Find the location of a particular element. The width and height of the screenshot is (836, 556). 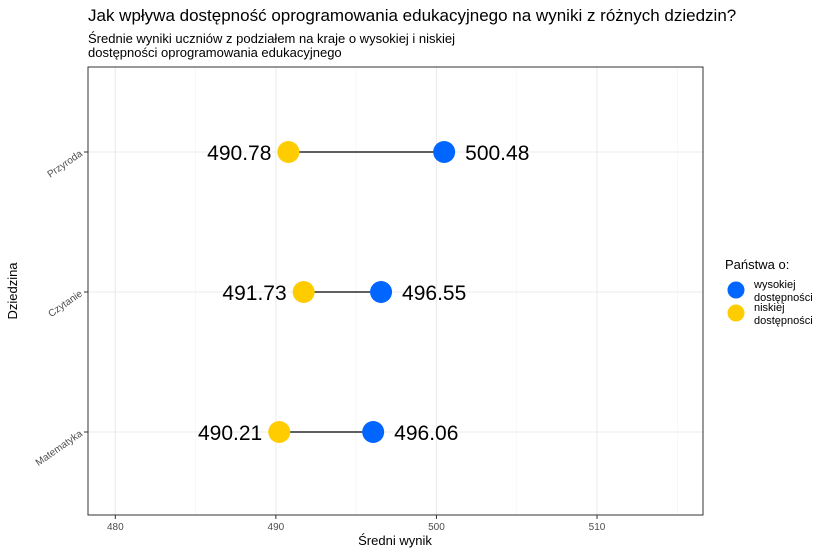

data-points is located at coordinates (362, 292).